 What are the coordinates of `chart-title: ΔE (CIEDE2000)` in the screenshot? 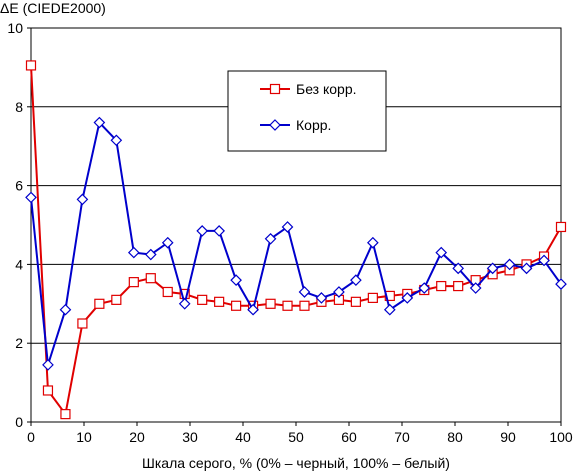 It's located at (53, 8).